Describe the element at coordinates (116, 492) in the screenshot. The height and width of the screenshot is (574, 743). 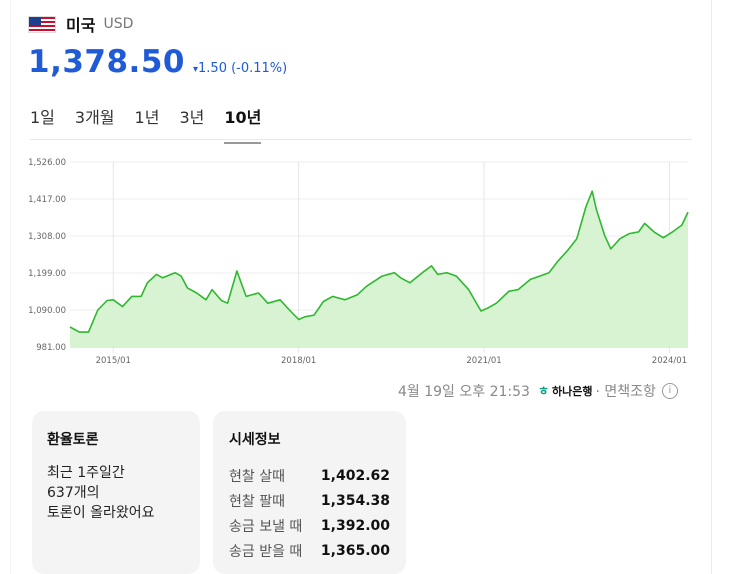
I see `discussion-card: 환율토론 최근 1주일간 637개의 토론이 올라왔어요` at that location.